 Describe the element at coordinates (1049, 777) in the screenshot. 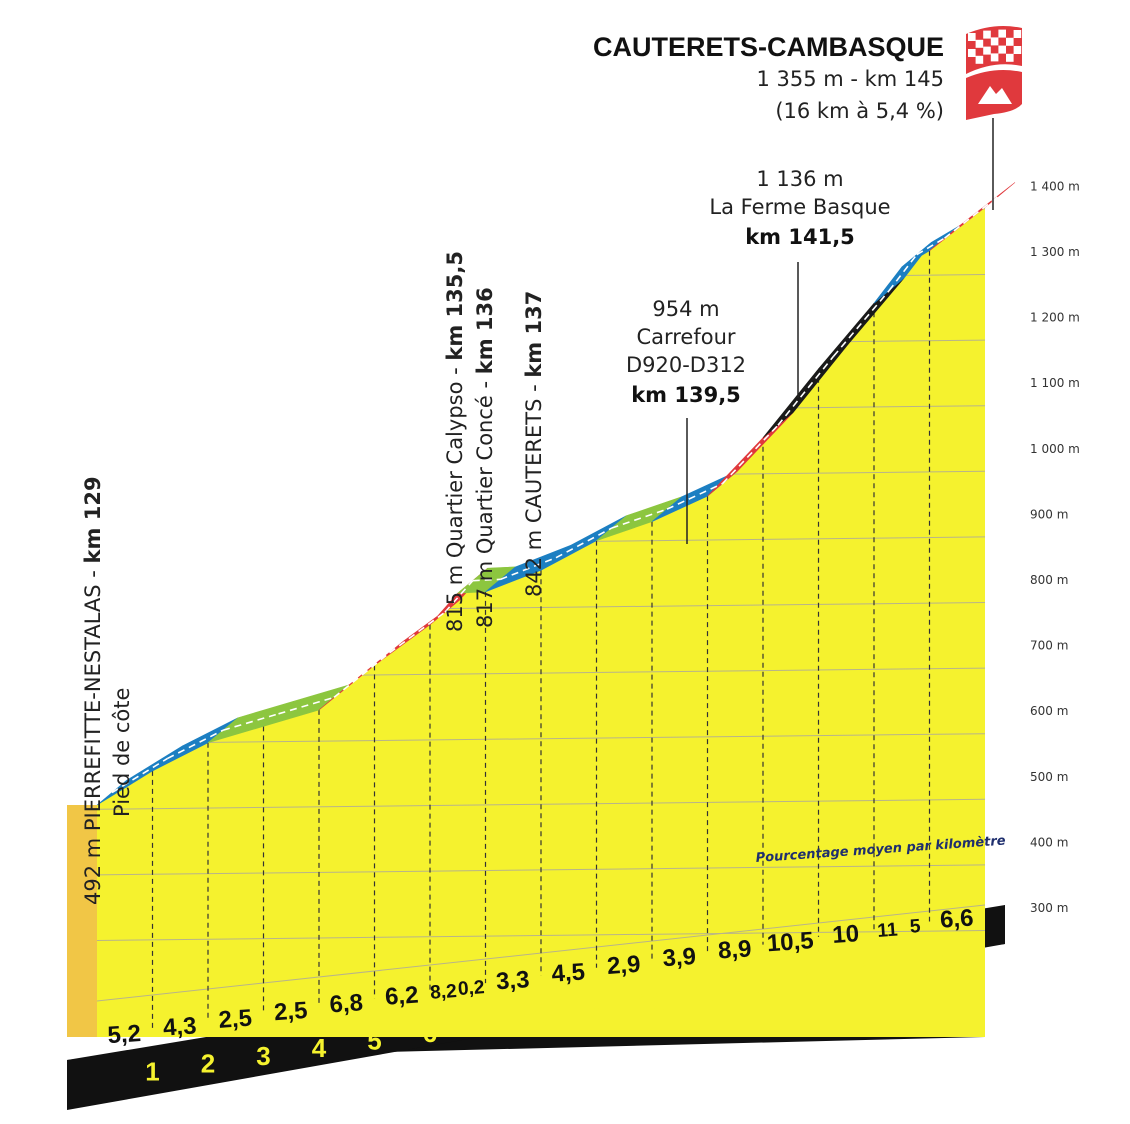

I see `altitude-tick-label: 500 m` at that location.